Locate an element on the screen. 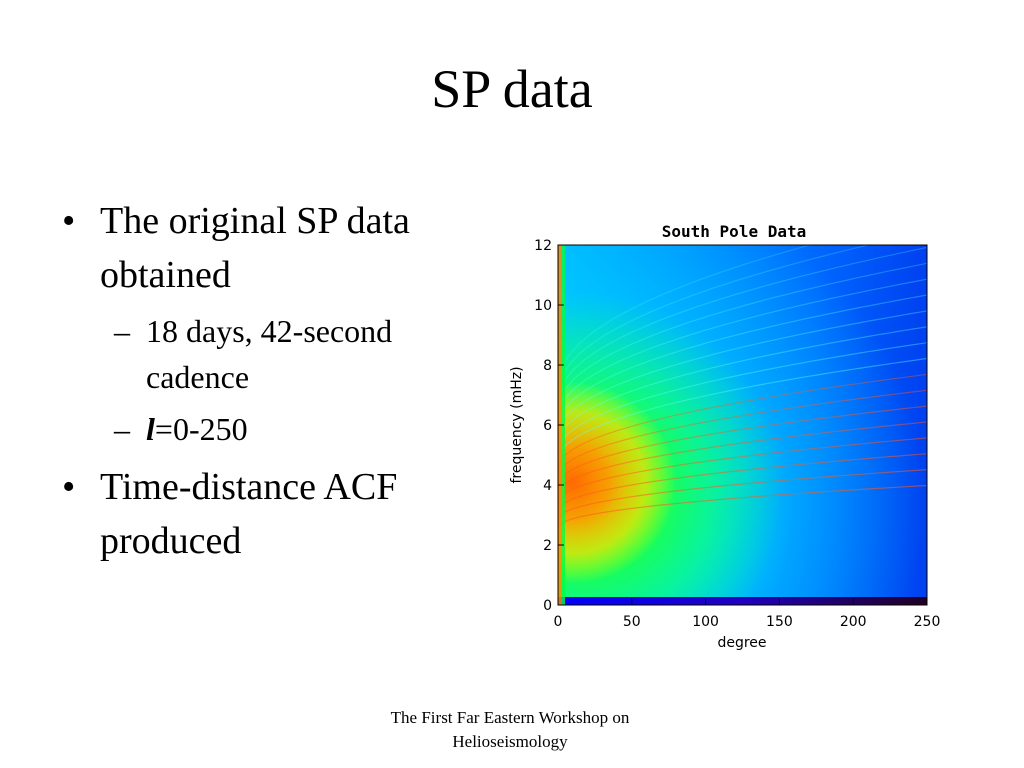 The image size is (1024, 768). y-tick-label: 2 is located at coordinates (547, 546).